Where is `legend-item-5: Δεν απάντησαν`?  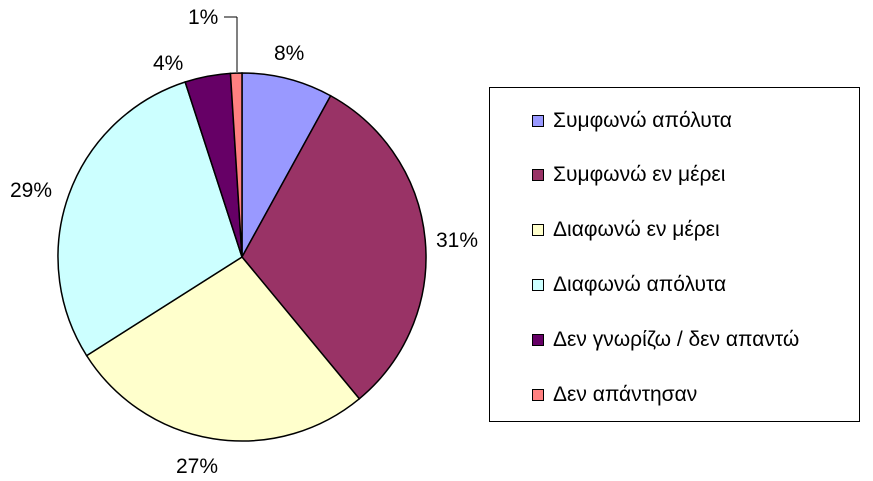
legend-item-5: Δεν απάντησαν is located at coordinates (614, 395).